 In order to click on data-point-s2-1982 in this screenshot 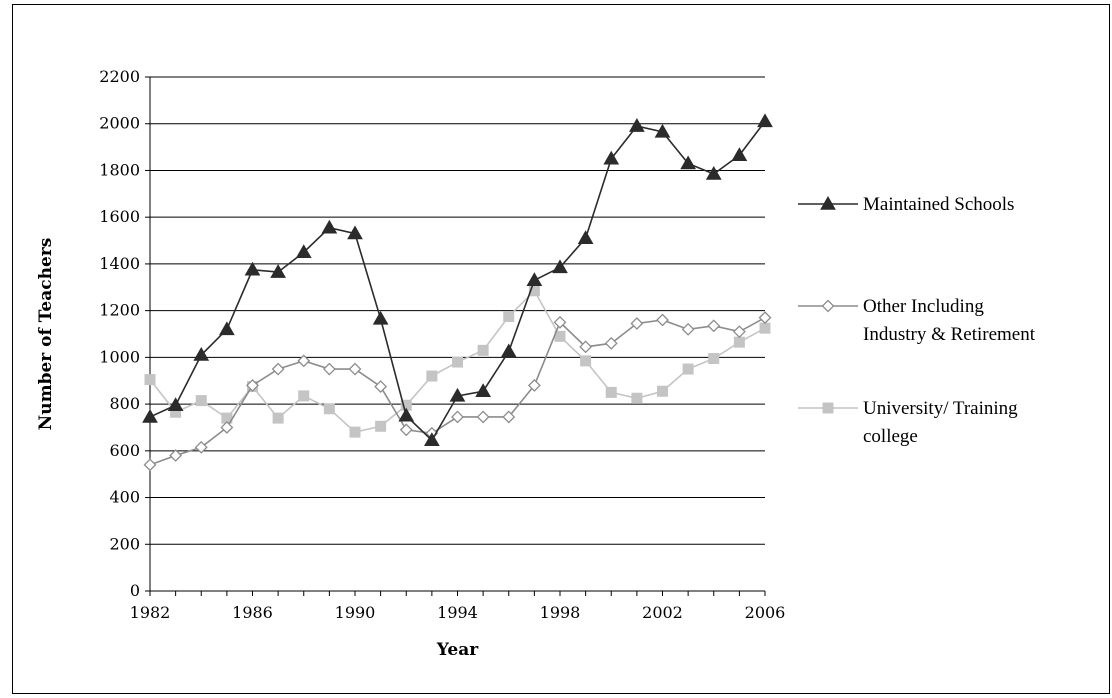, I will do `click(150, 380)`.